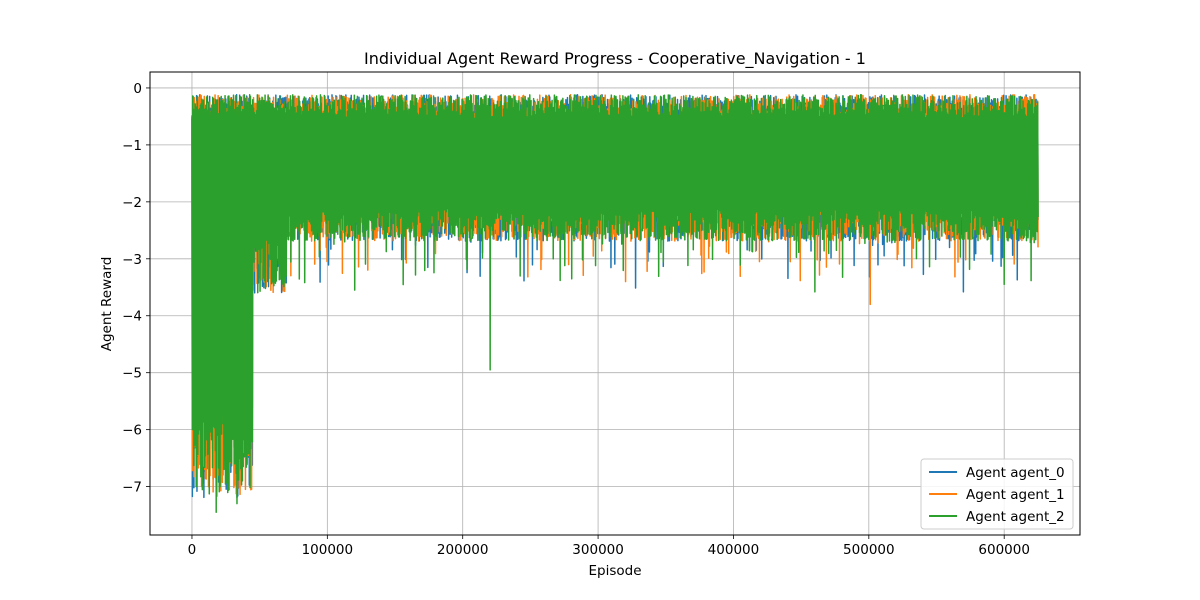  What do you see at coordinates (107, 304) in the screenshot?
I see `y-axis-label: Agent Reward` at bounding box center [107, 304].